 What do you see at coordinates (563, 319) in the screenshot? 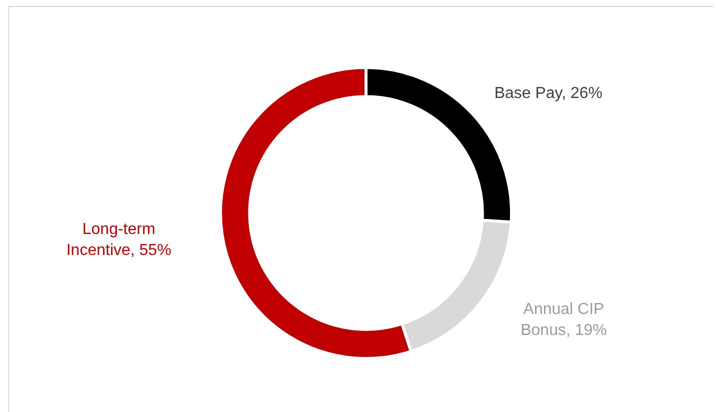
I see `slice-label: Annual CIP Bonus, 19%` at bounding box center [563, 319].